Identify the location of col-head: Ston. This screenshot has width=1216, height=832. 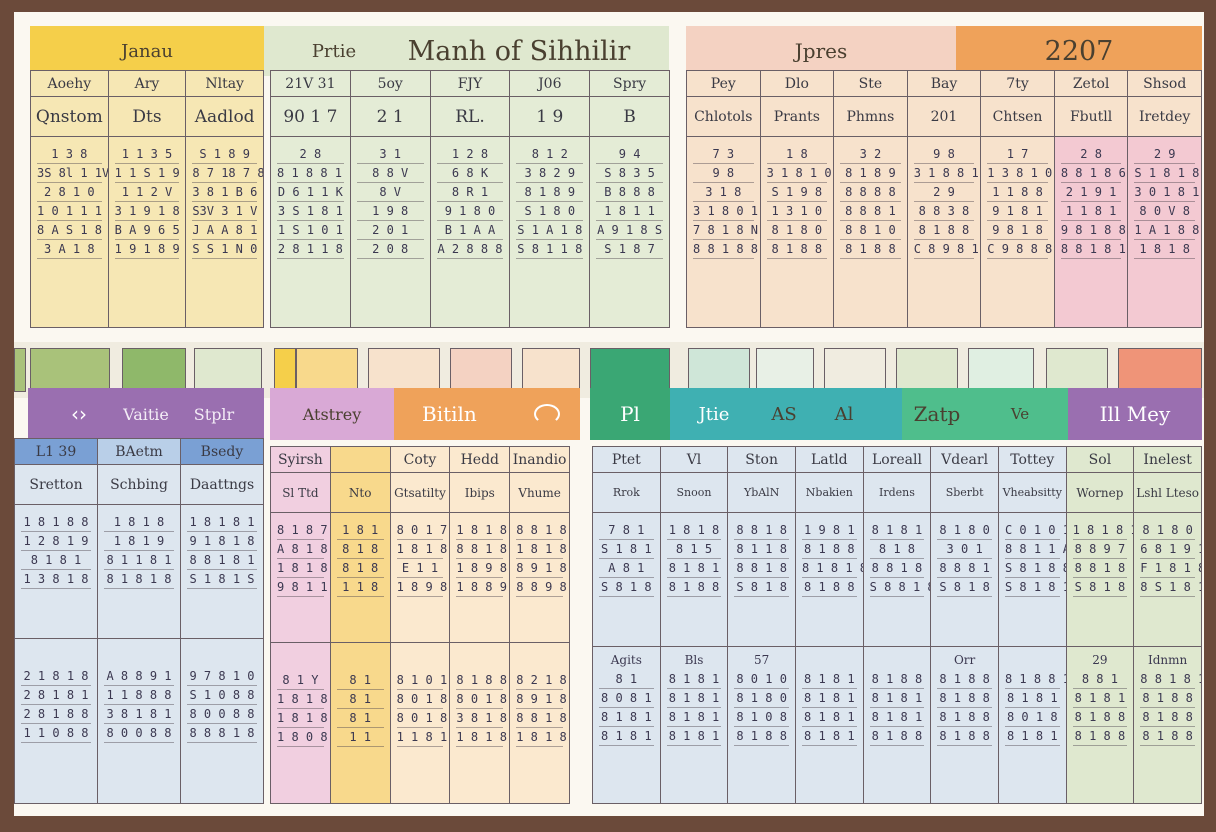
(761, 459).